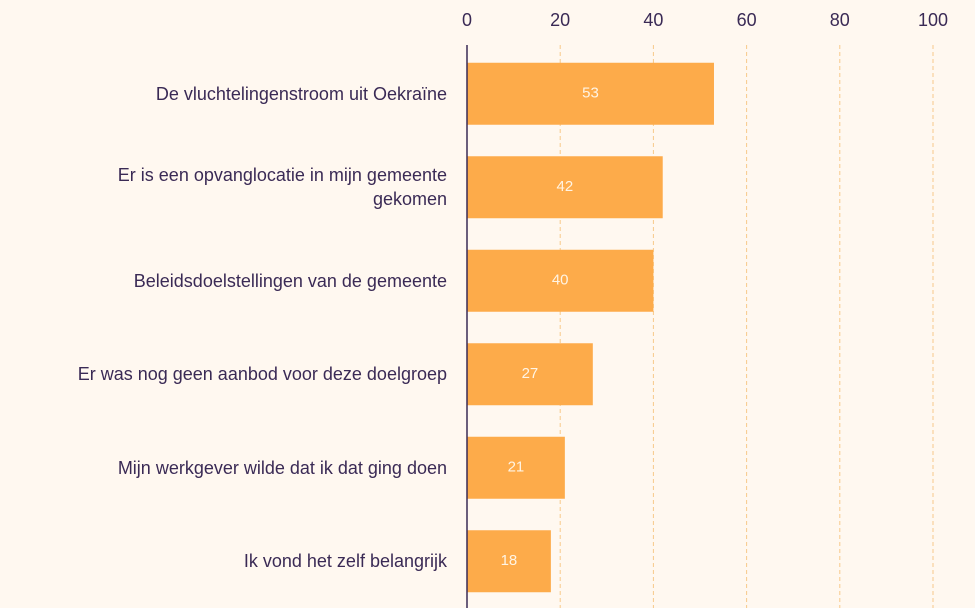 The image size is (975, 608). Describe the element at coordinates (653, 20) in the screenshot. I see `x-tick-label: 40` at that location.